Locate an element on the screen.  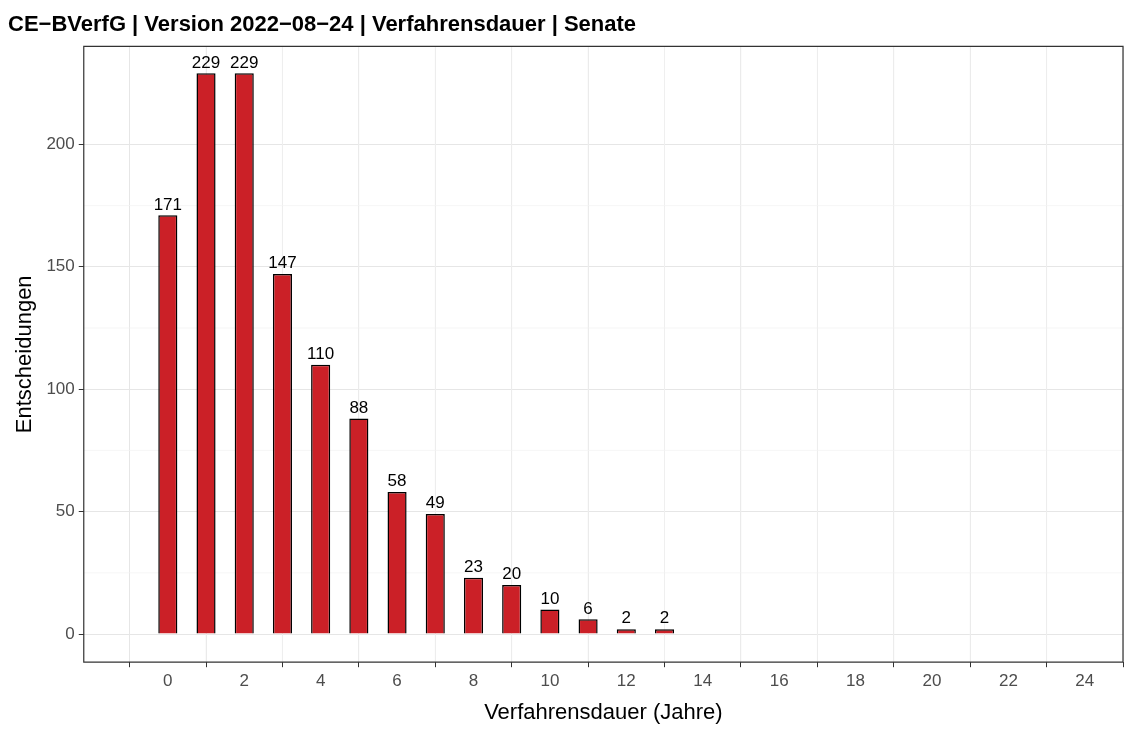
data-label: 88 is located at coordinates (359, 407).